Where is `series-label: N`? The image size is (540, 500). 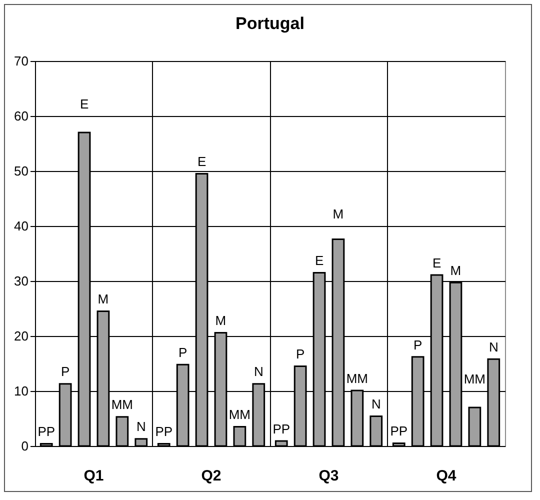
series-label: N is located at coordinates (141, 426).